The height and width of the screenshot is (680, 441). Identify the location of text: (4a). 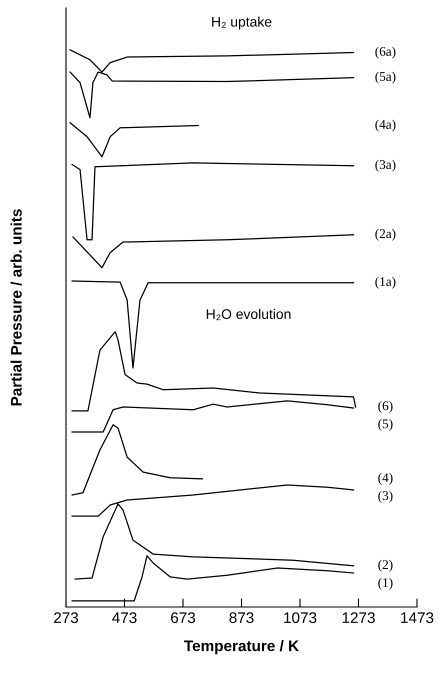
(385, 126).